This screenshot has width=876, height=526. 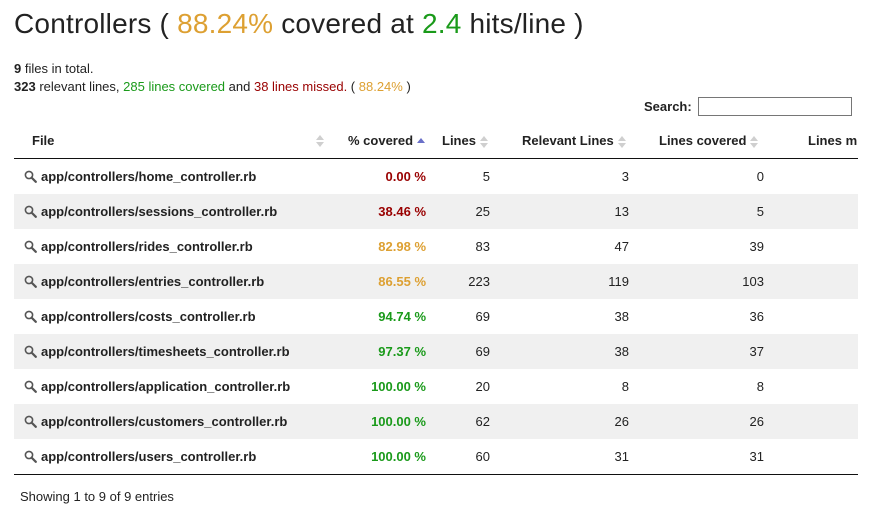 I want to click on files-count: 9, so click(x=18, y=68).